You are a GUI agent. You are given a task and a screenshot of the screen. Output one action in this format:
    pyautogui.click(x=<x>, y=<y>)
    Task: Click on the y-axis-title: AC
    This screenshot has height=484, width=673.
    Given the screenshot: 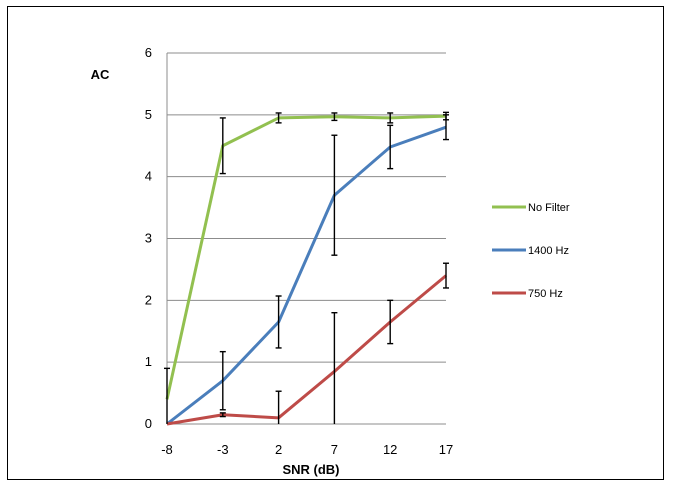 What is the action you would take?
    pyautogui.click(x=100, y=74)
    